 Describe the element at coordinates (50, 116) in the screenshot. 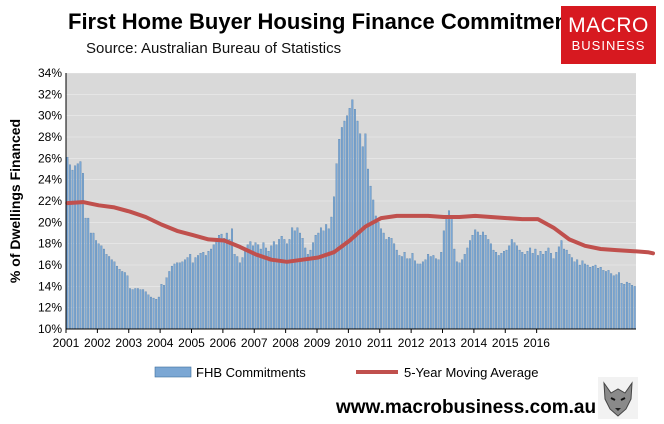

I see `y-tick-label: 30%` at that location.